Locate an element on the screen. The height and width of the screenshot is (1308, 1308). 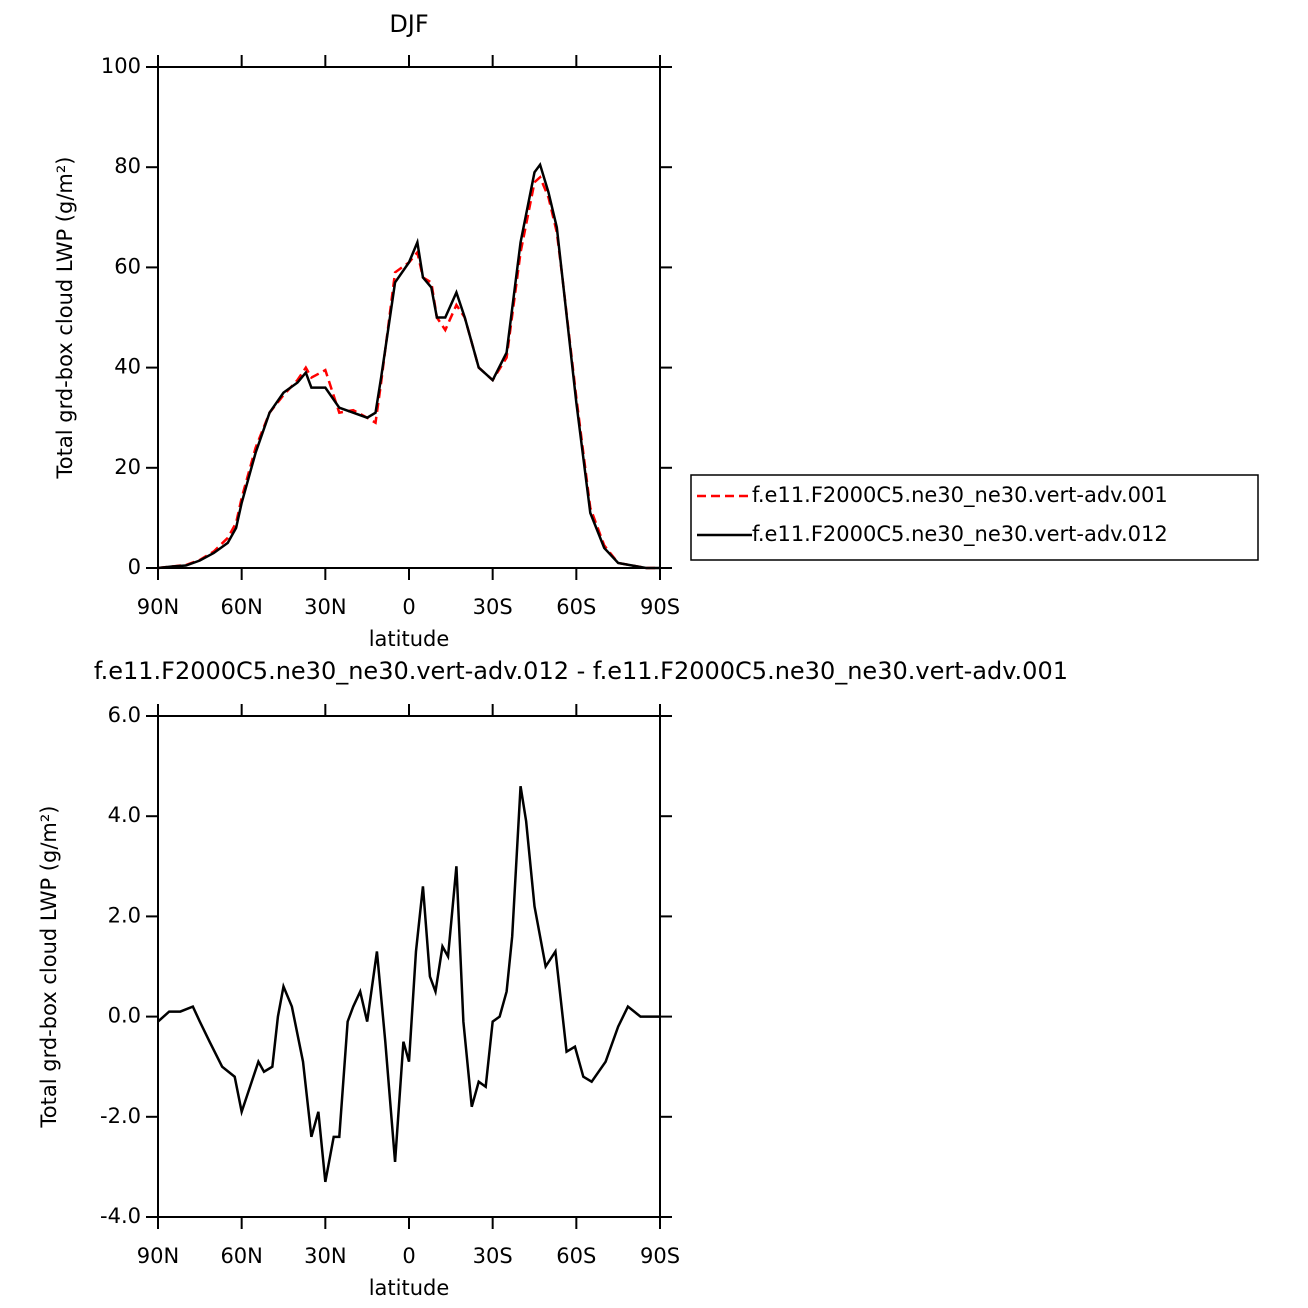
y-tick-label: 6.0 is located at coordinates (124, 715).